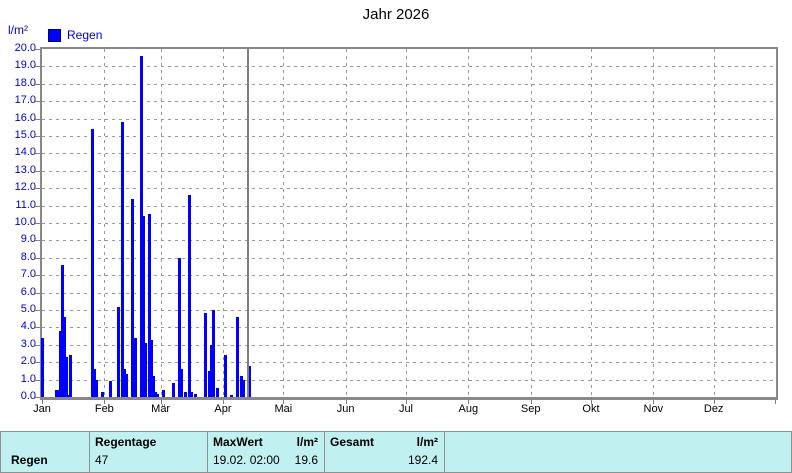 Image resolution: width=792 pixels, height=473 pixels. Describe the element at coordinates (28, 396) in the screenshot. I see `y-tick-label: 0.0` at that location.